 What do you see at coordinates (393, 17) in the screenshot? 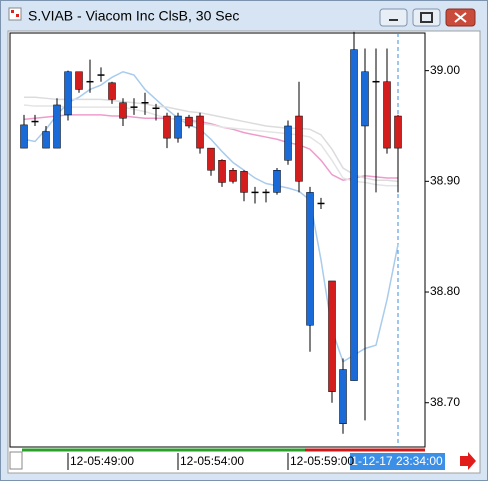
I see `minimize-button` at bounding box center [393, 17].